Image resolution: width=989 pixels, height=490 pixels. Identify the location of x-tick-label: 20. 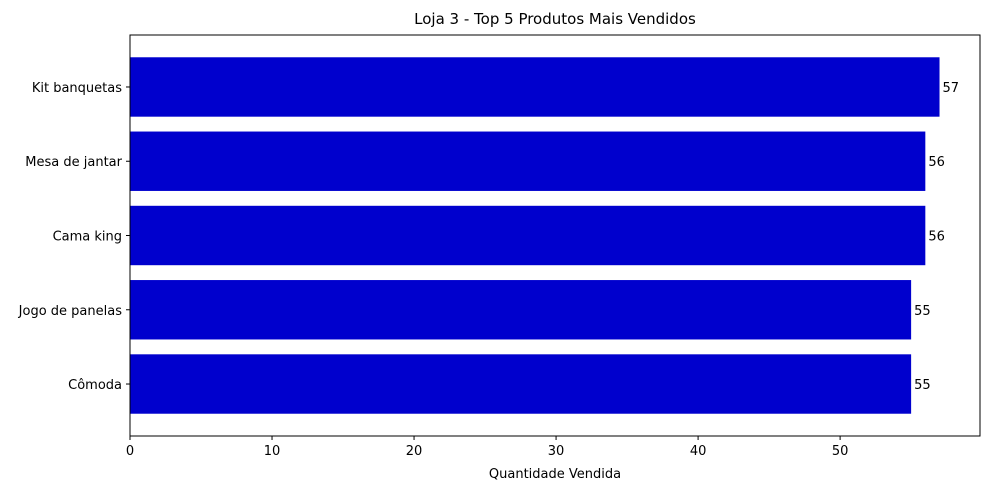
(414, 451).